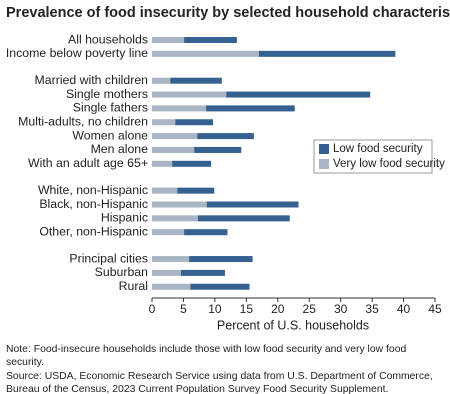 This screenshot has width=450, height=394. I want to click on legend-label: Low food security, so click(378, 149).